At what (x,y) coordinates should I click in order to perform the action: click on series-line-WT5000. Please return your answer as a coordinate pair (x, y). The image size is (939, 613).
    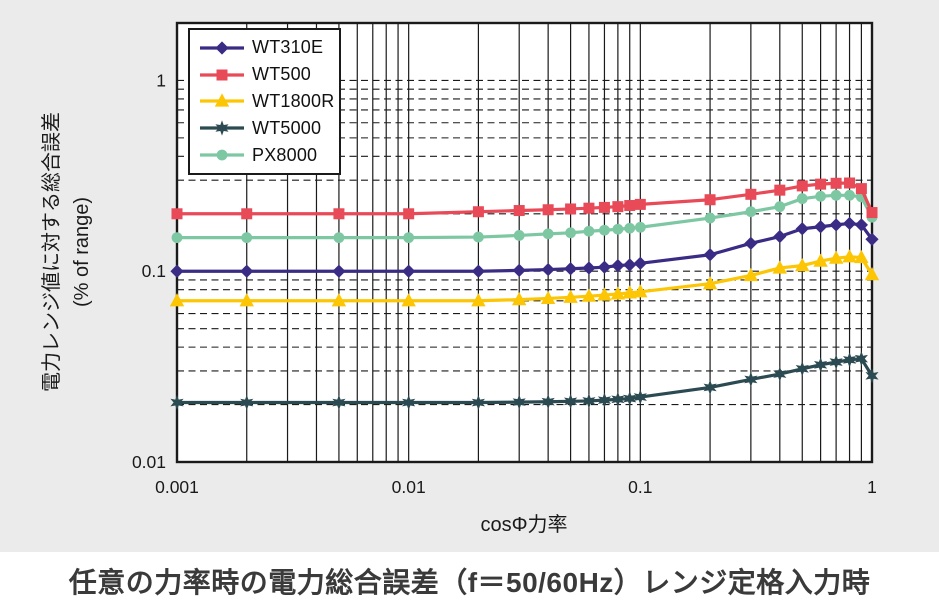
    Looking at the image, I should click on (524, 381).